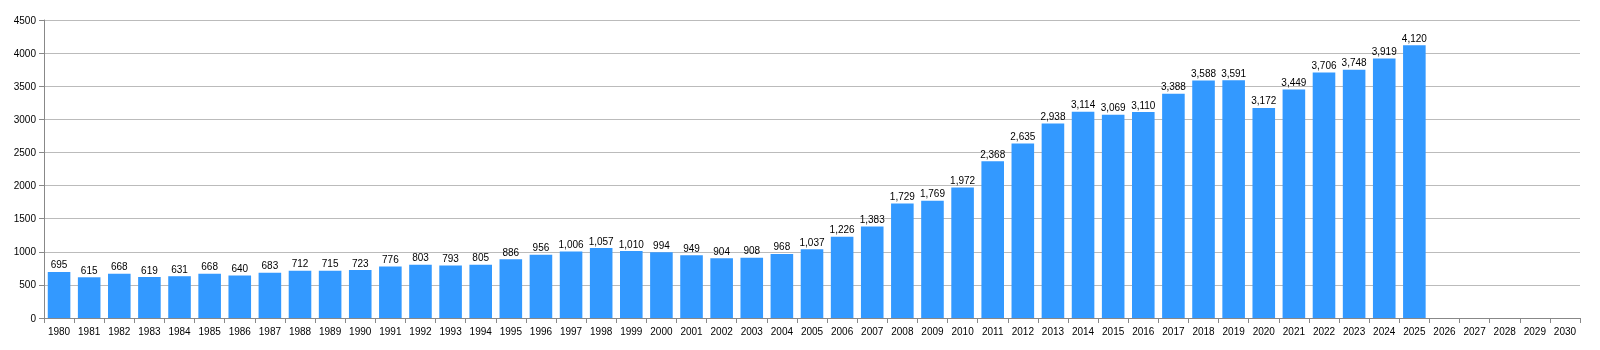 This screenshot has height=350, width=1600. I want to click on data-label: 619, so click(150, 270).